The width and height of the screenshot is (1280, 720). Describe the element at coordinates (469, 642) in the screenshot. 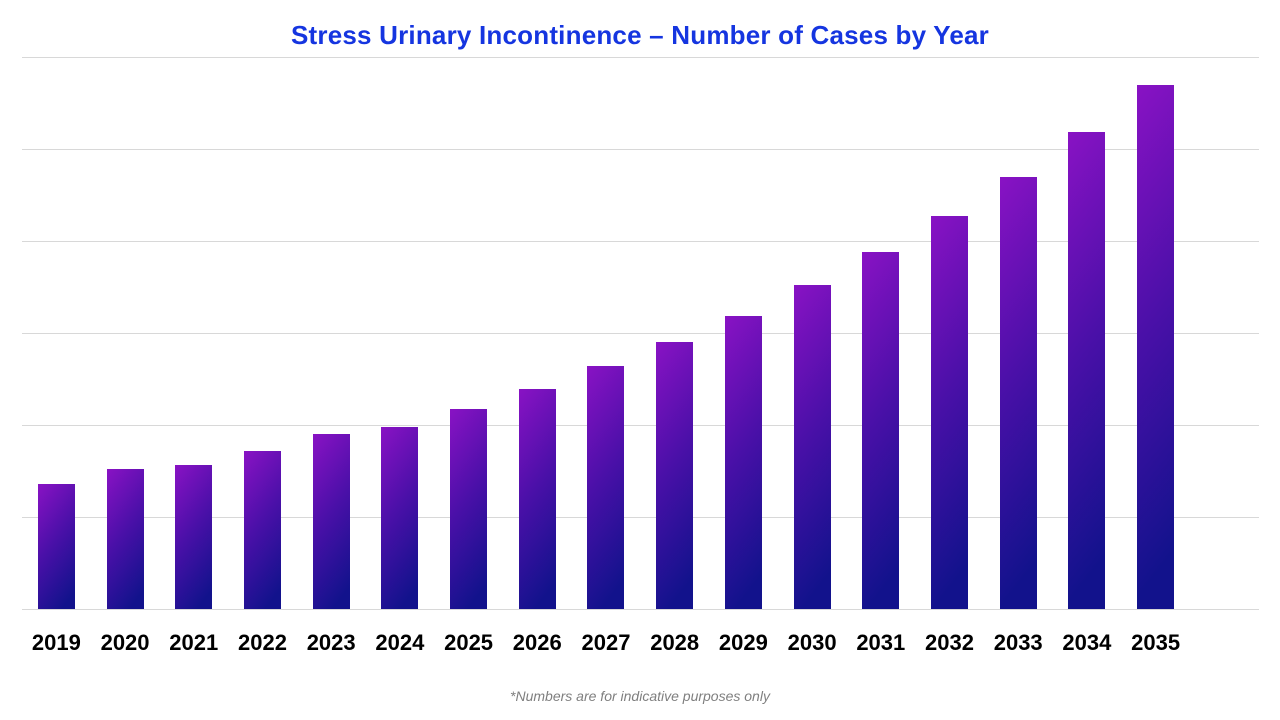

I see `x-axis-label-2025: 2025` at that location.